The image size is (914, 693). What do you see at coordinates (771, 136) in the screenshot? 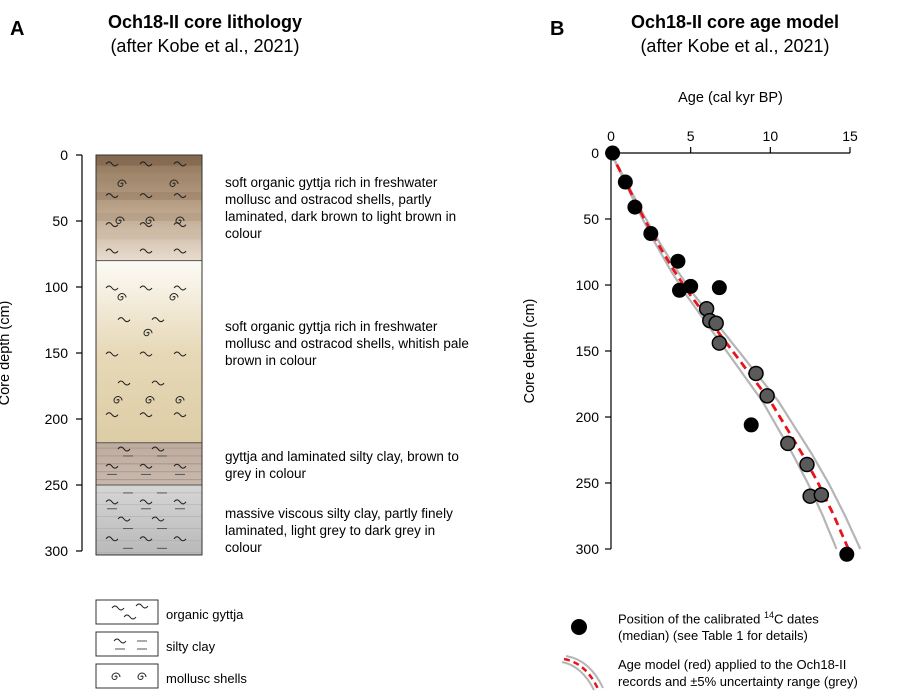
I see `age-tick-label-10: 10` at bounding box center [771, 136].